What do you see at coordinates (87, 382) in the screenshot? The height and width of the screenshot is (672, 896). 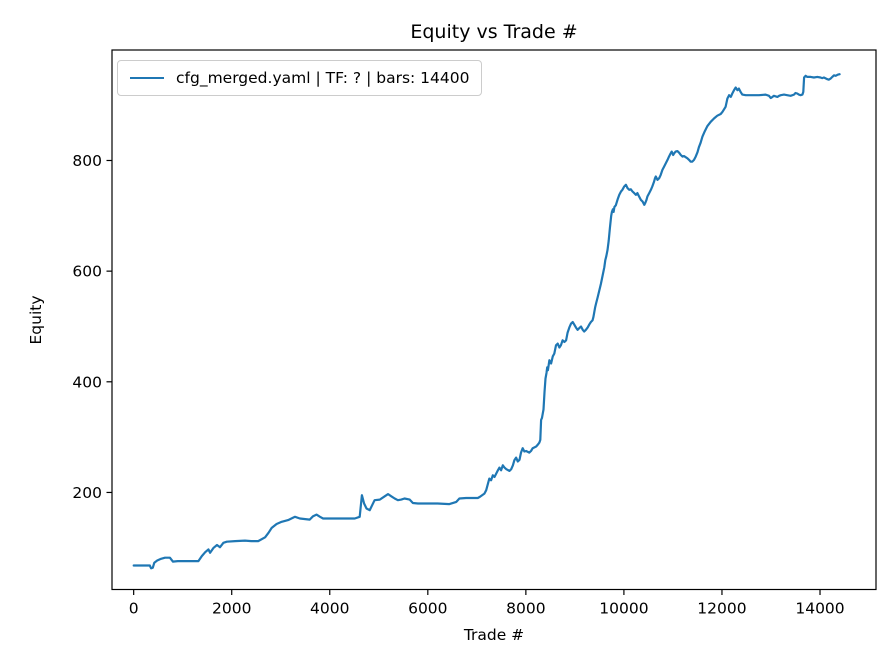 I see `y-tick-label: 400` at bounding box center [87, 382].